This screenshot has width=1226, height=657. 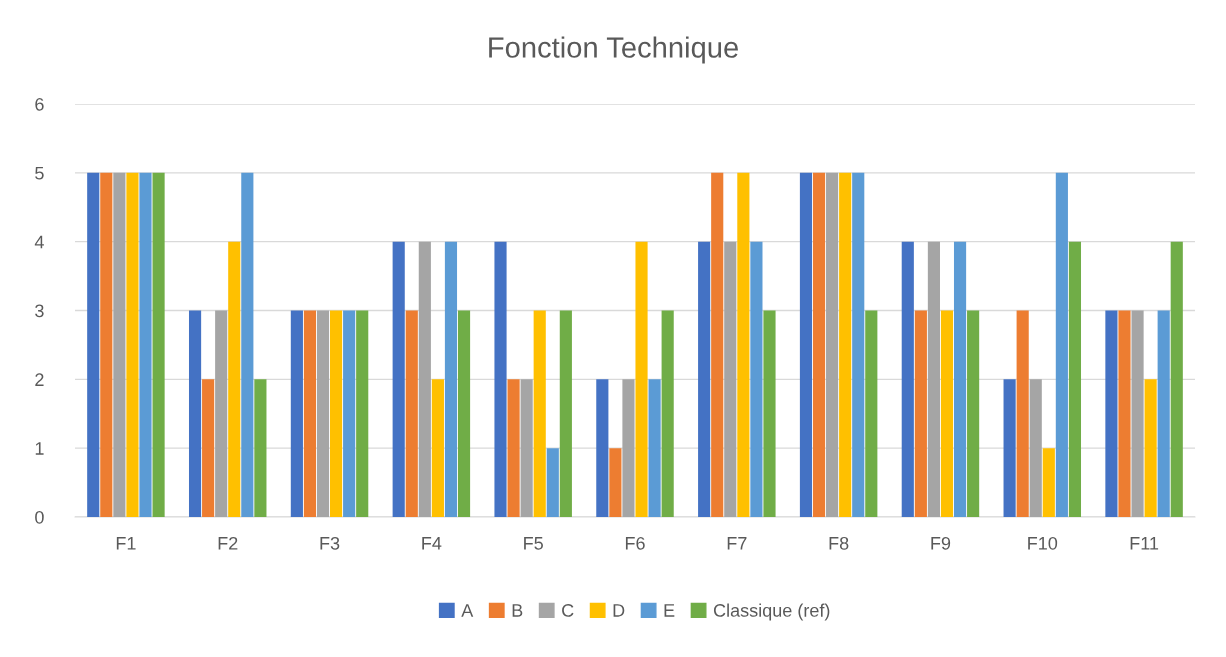 What do you see at coordinates (330, 543) in the screenshot?
I see `x-tick-label: F3` at bounding box center [330, 543].